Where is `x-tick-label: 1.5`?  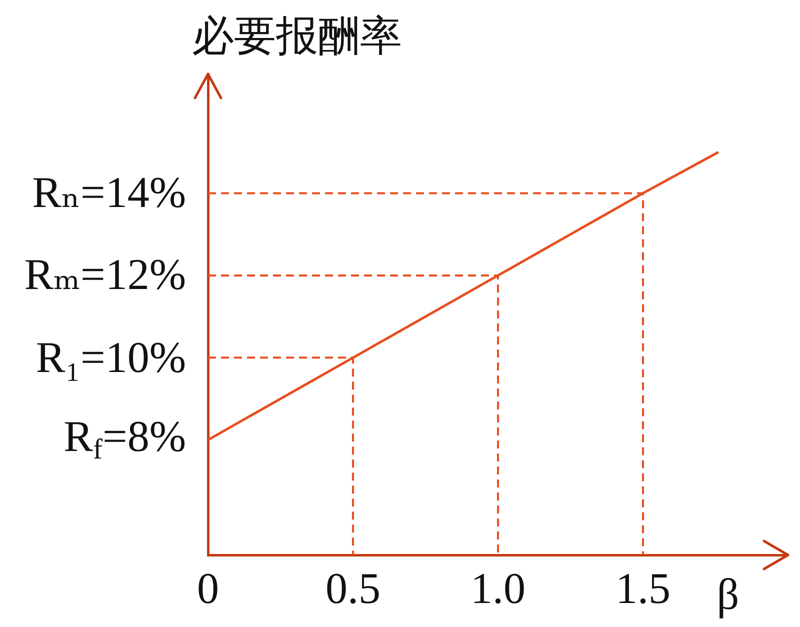 x-tick-label: 1.5 is located at coordinates (643, 588).